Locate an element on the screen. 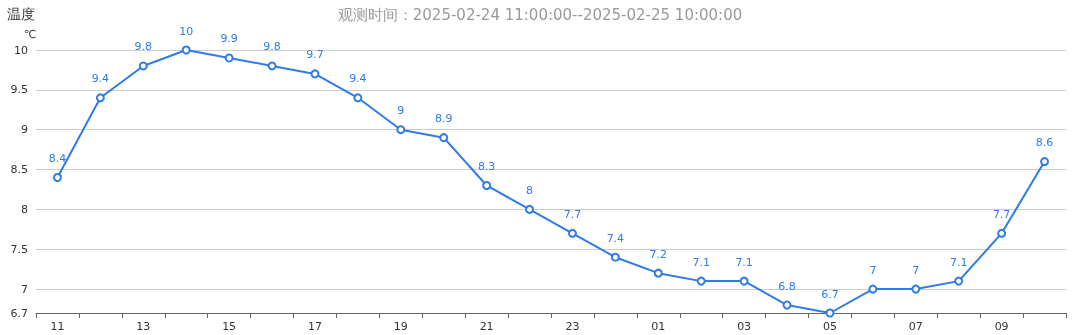 The height and width of the screenshot is (335, 1080). x-tick-label: 11 is located at coordinates (57, 326).